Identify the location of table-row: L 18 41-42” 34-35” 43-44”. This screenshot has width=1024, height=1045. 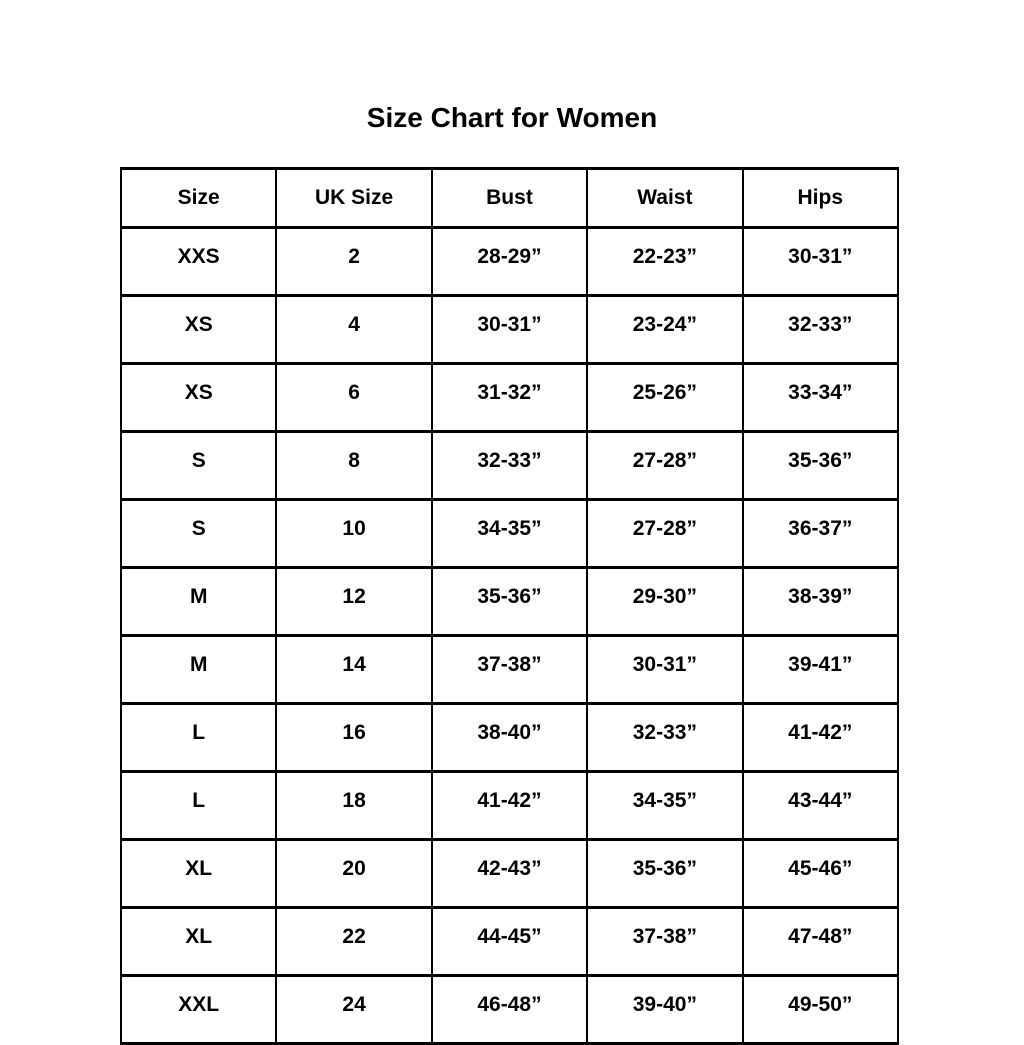
(509, 805).